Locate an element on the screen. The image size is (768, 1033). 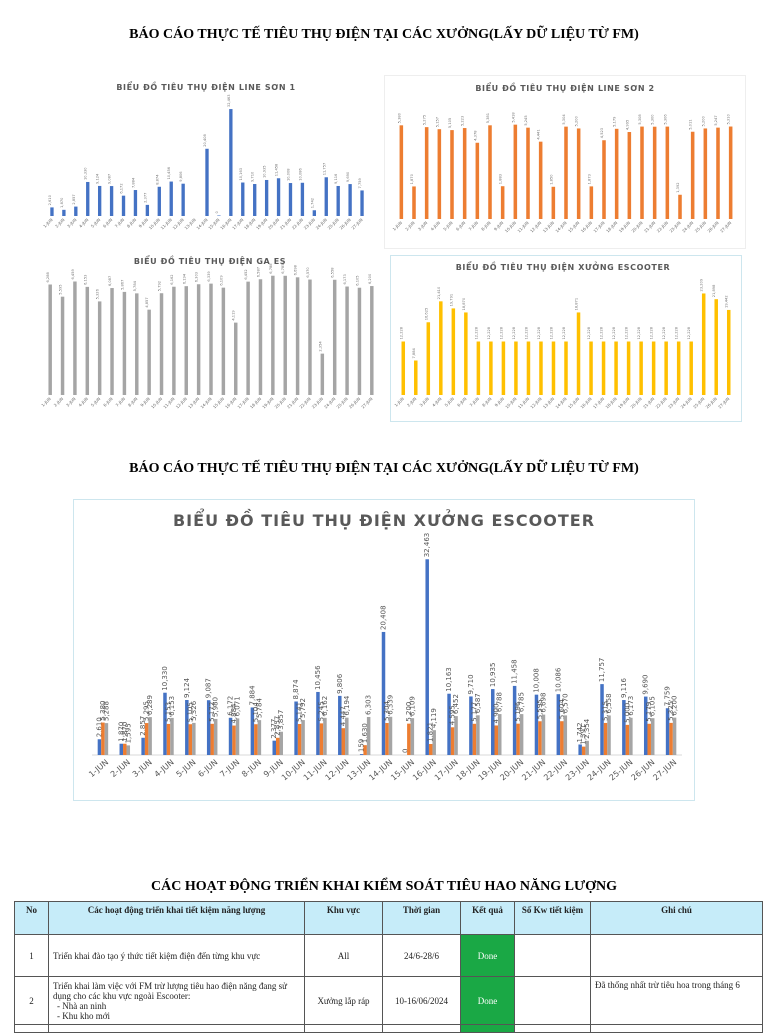
data-label: 5,310 is located at coordinates (729, 119).